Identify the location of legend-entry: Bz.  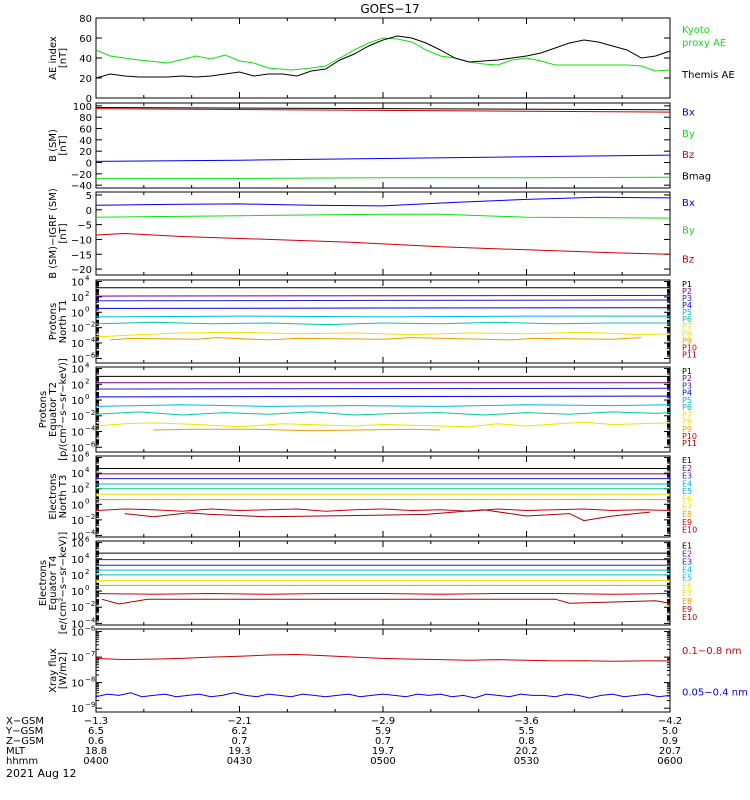
(688, 259).